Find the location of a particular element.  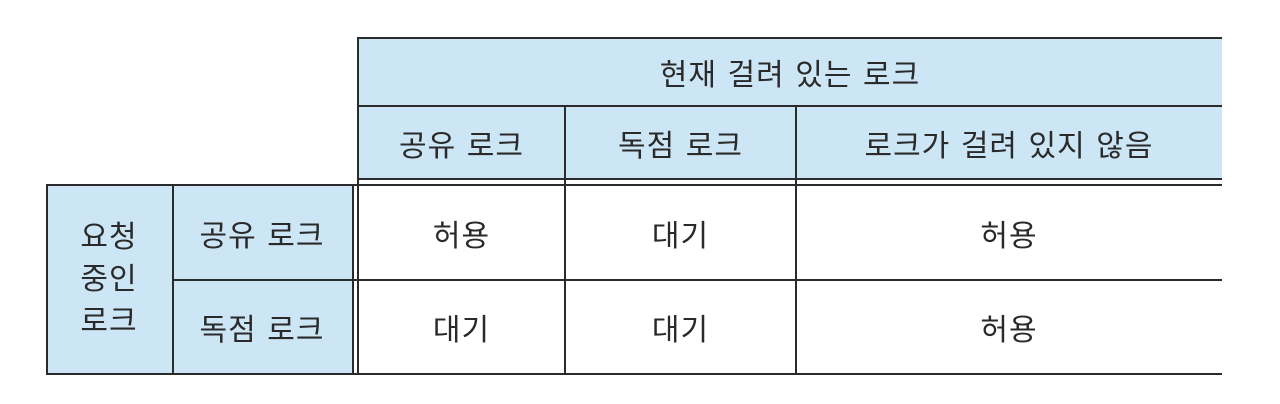

row-group-header-line: 요청 is located at coordinates (109, 237).